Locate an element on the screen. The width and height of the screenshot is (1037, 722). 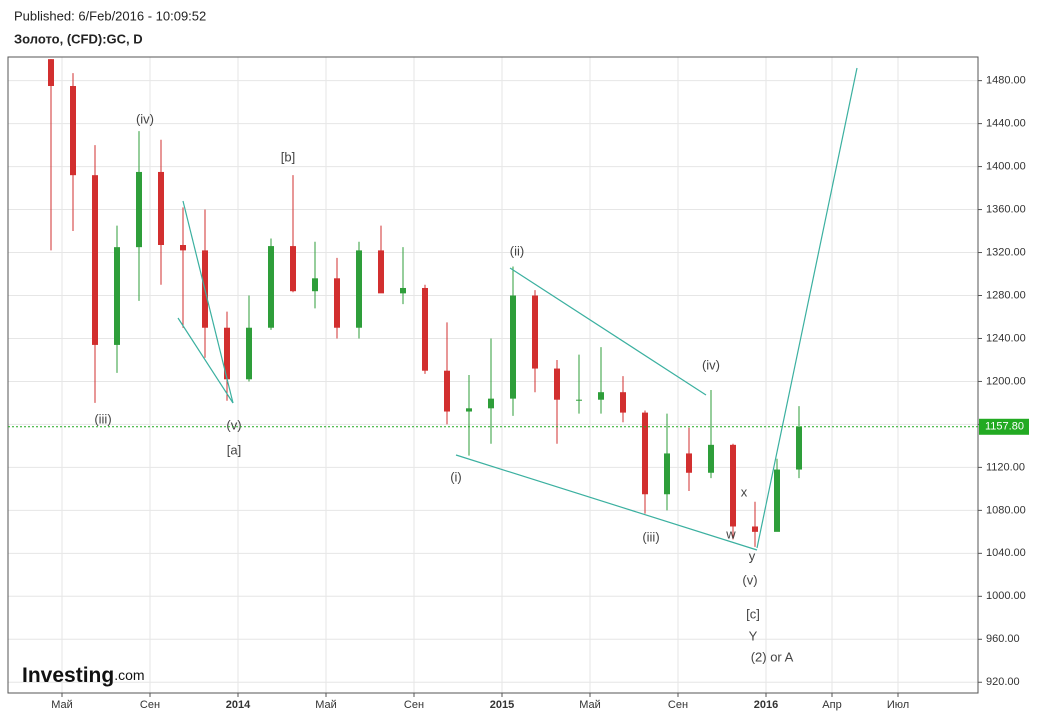
x-tick-label: 2014 is located at coordinates (238, 705).